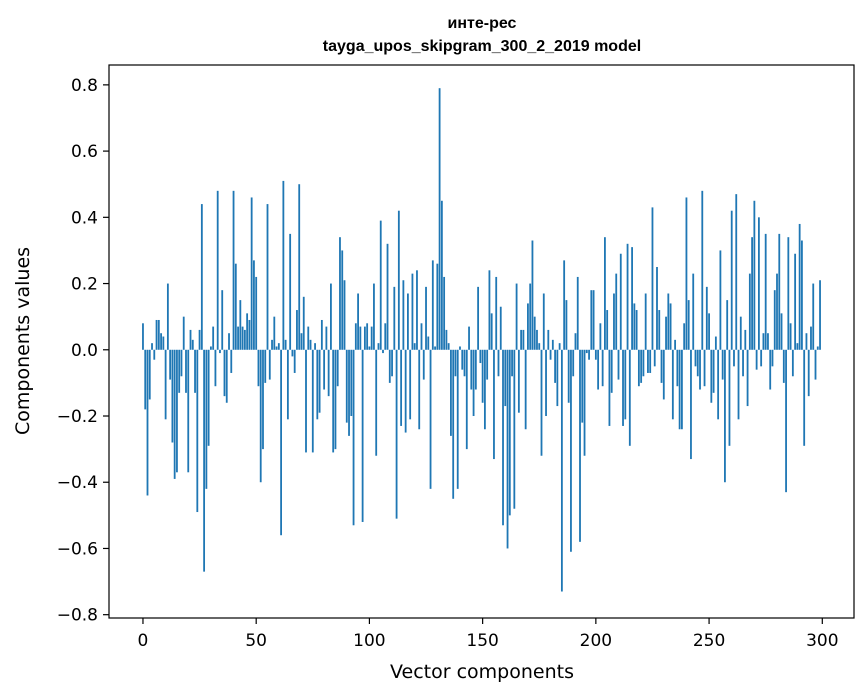  I want to click on x-tick-label: 250, so click(709, 641).